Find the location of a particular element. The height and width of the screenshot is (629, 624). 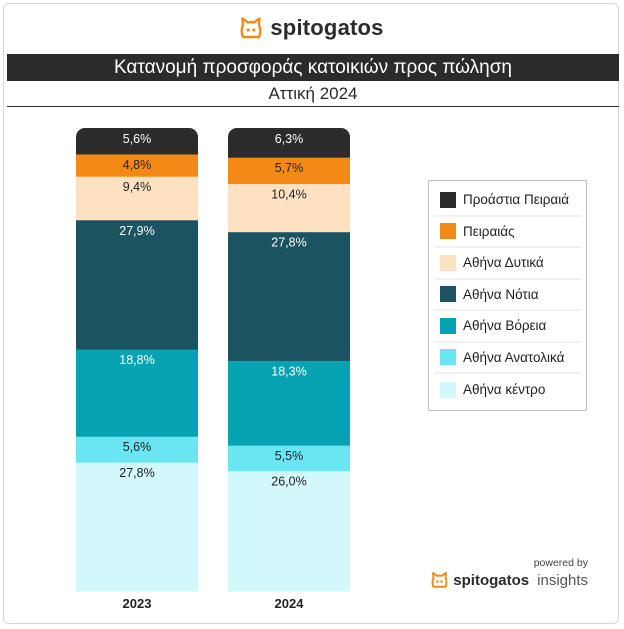

legend-item: Αθήνα Δυτικά is located at coordinates (507, 264).